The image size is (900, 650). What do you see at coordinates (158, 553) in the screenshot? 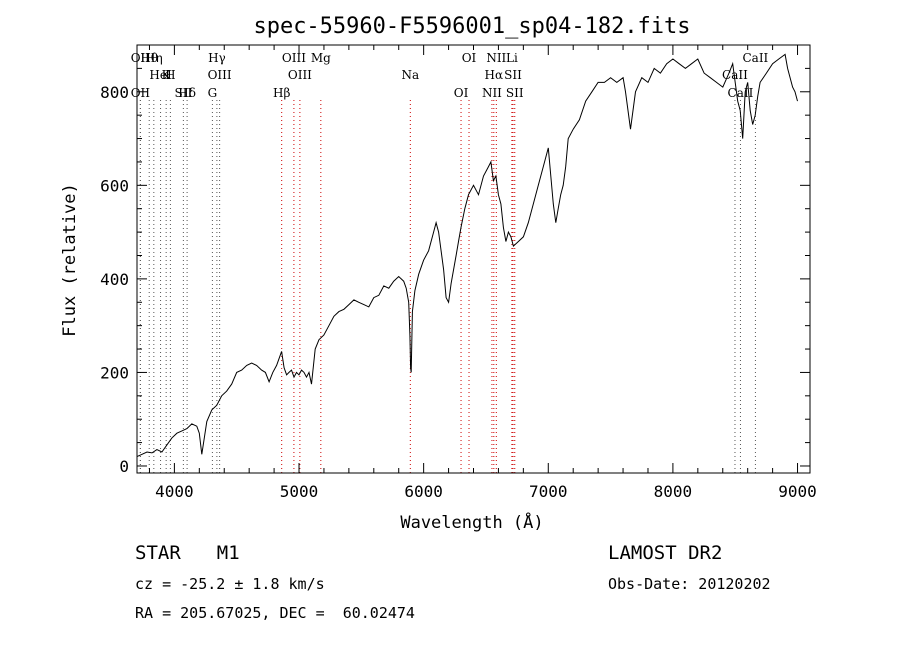
I see `class-label: STAR` at bounding box center [158, 553].